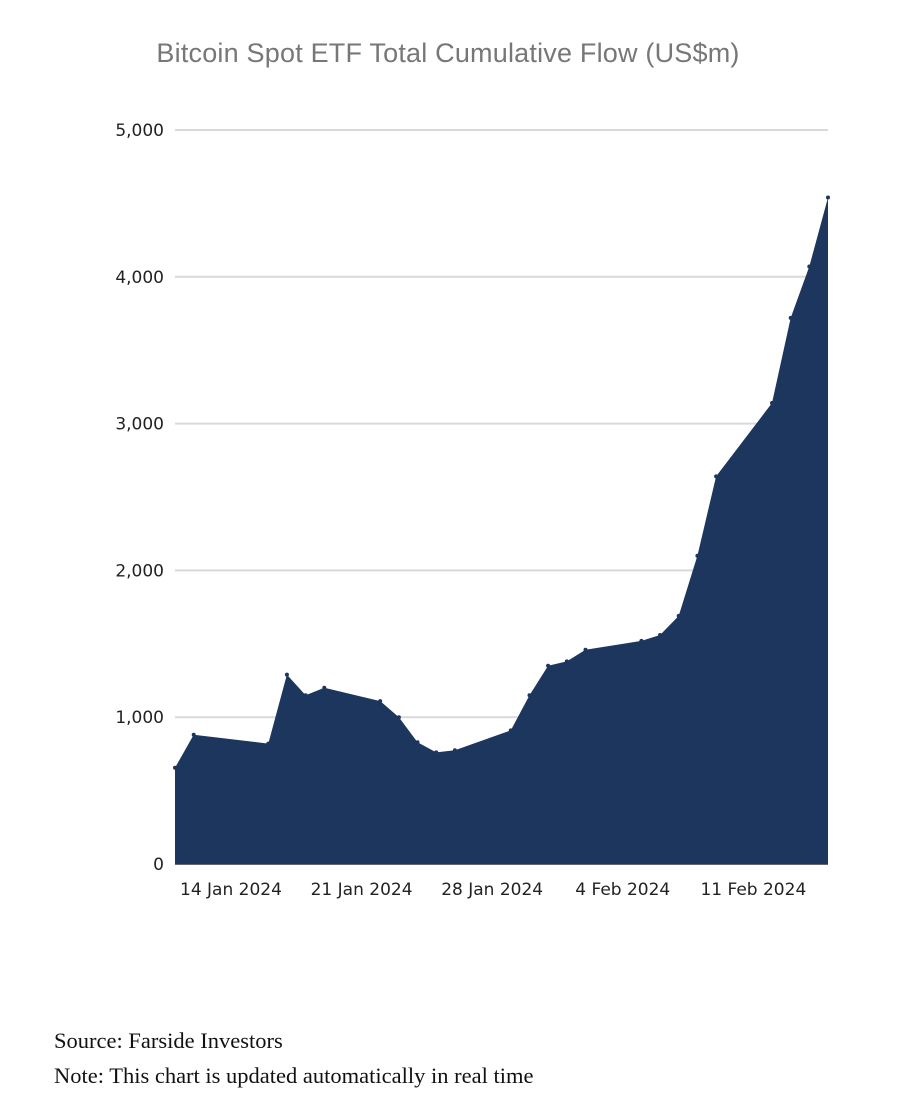 The height and width of the screenshot is (1116, 908). I want to click on x-tick-label: 14 Jan 2024, so click(231, 890).